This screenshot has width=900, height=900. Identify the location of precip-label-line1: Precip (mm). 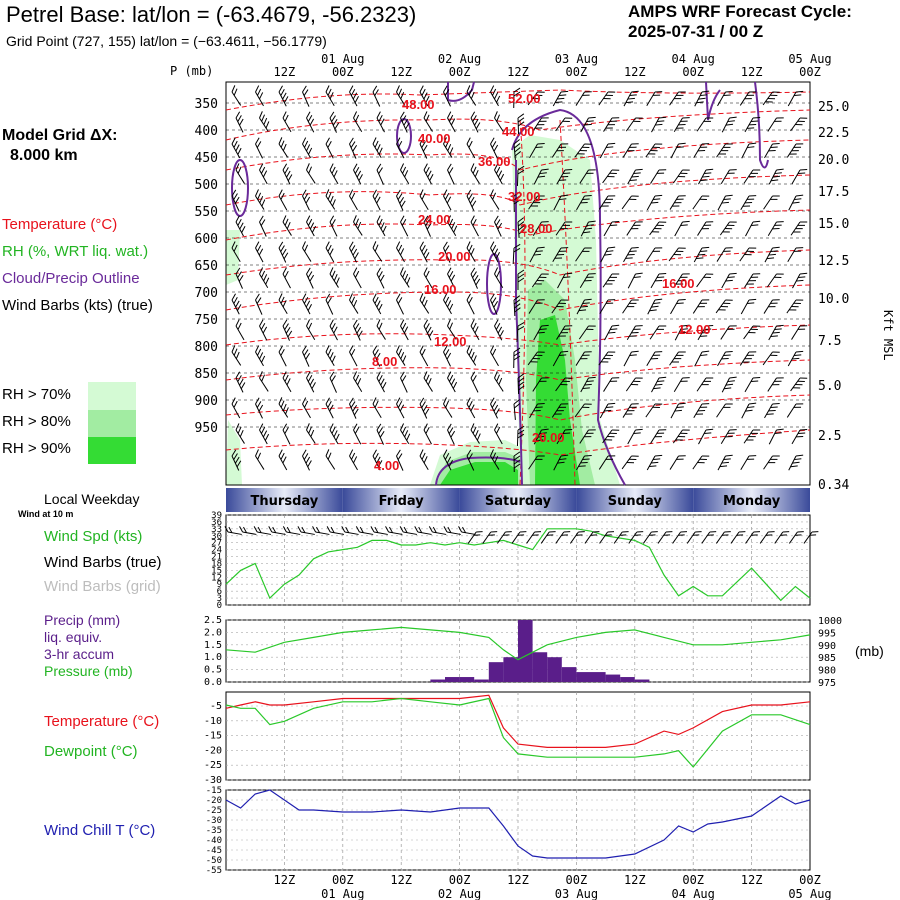
(82, 620).